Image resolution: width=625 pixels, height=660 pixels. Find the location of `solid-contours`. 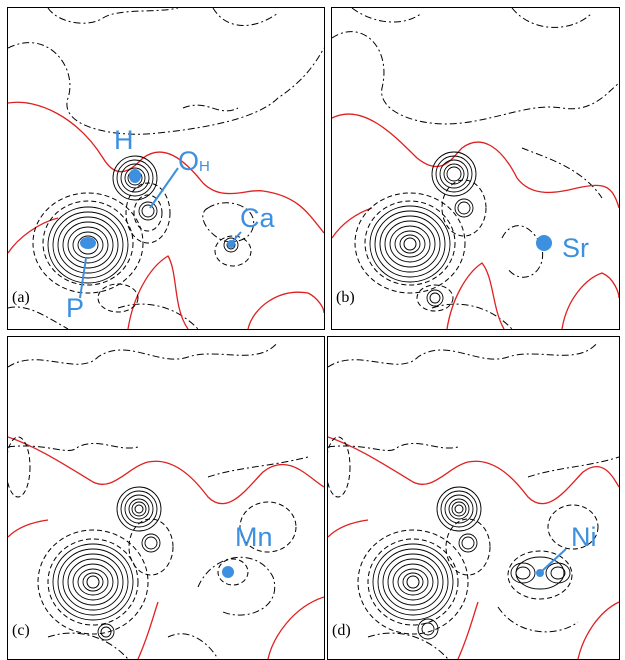

solid-contours is located at coordinates (143, 219).